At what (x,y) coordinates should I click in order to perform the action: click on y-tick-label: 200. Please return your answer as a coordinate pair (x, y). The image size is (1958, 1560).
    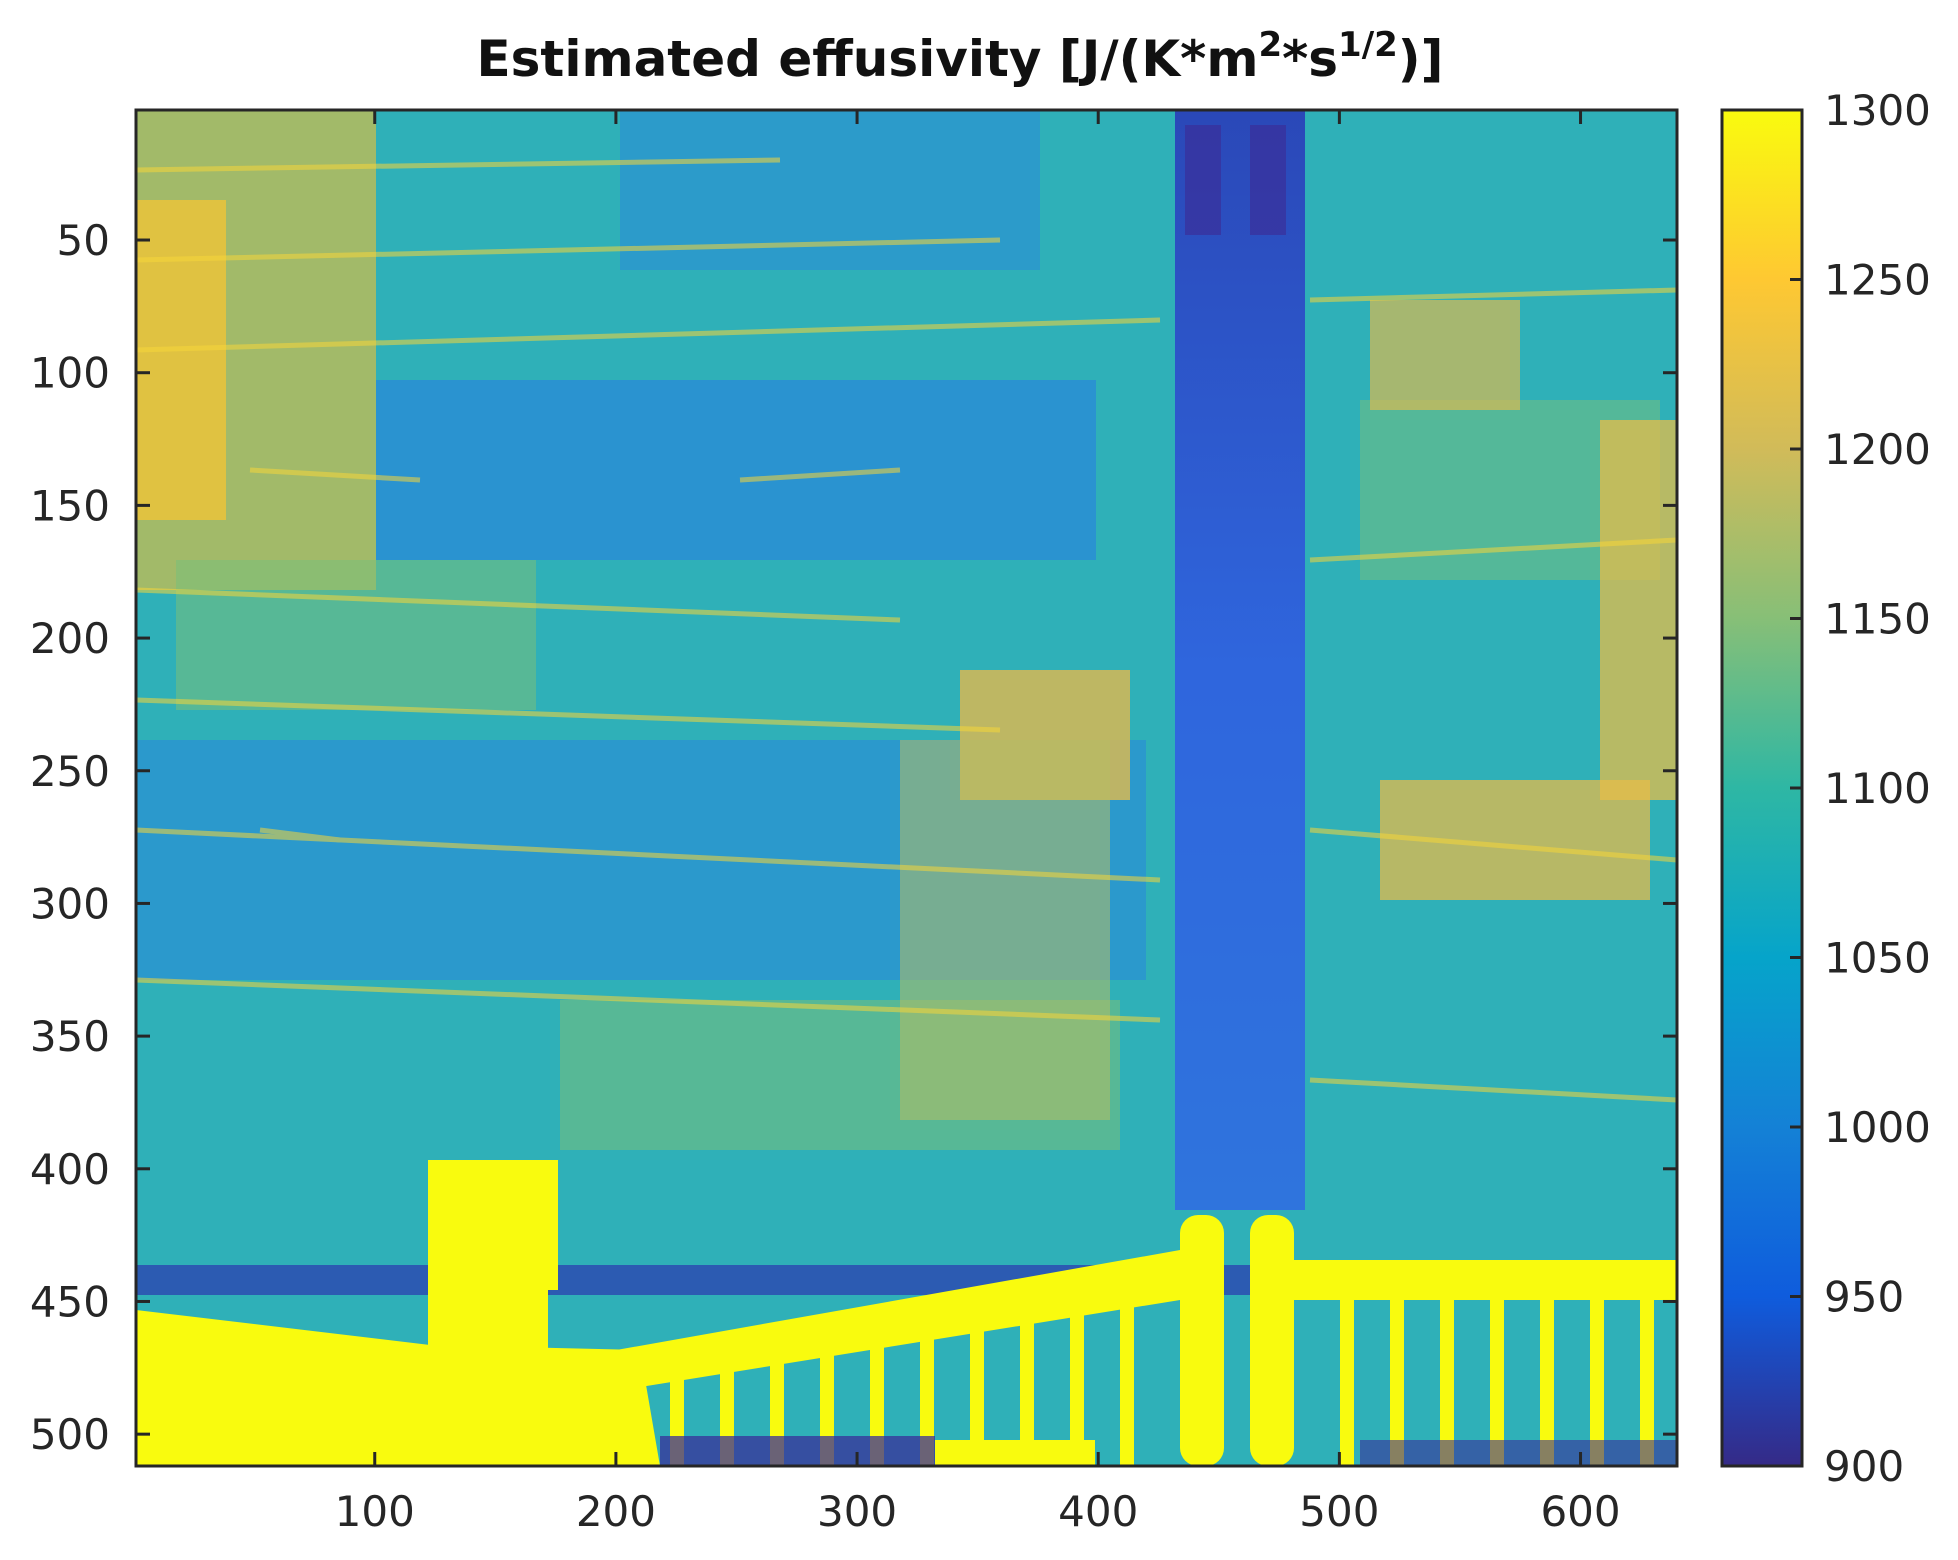
    Looking at the image, I should click on (70, 638).